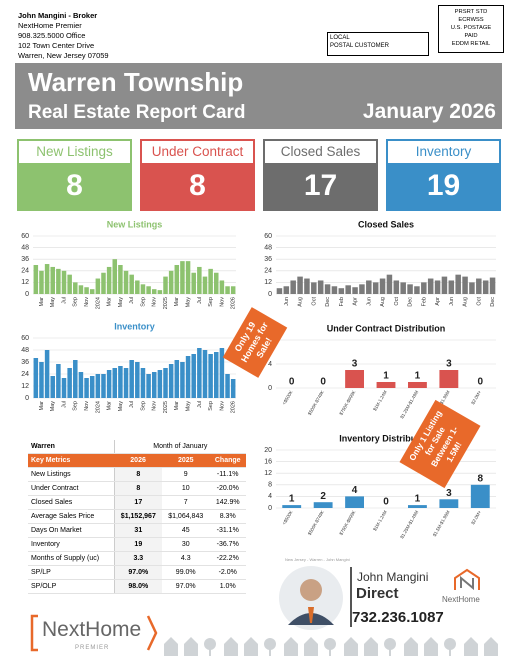 The image size is (510, 660). Describe the element at coordinates (186, 488) in the screenshot. I see `table-cell: 10` at that location.